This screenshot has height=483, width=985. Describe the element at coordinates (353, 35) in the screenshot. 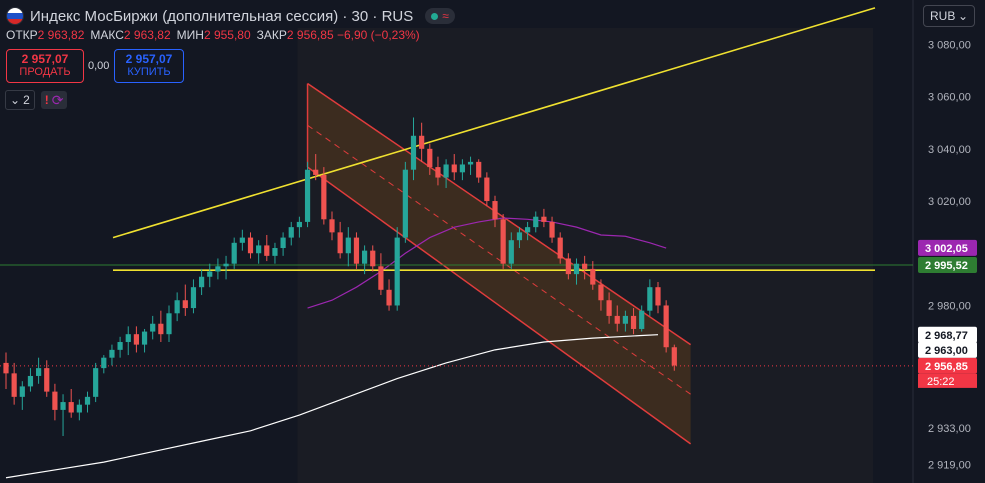

I see `close-value: 2 956,85 −6,90 (−0,23%)` at that location.